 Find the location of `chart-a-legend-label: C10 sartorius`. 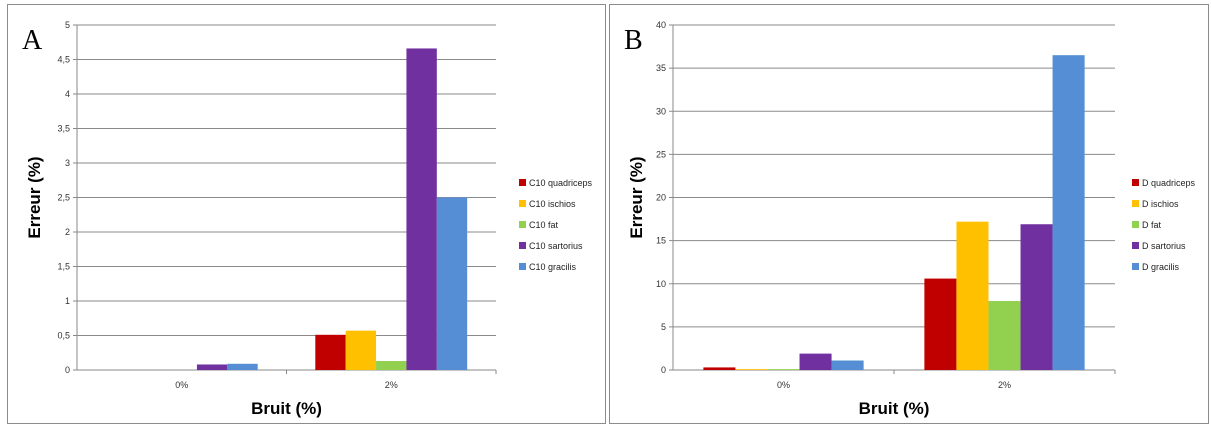

chart-a-legend-label: C10 sartorius is located at coordinates (556, 246).